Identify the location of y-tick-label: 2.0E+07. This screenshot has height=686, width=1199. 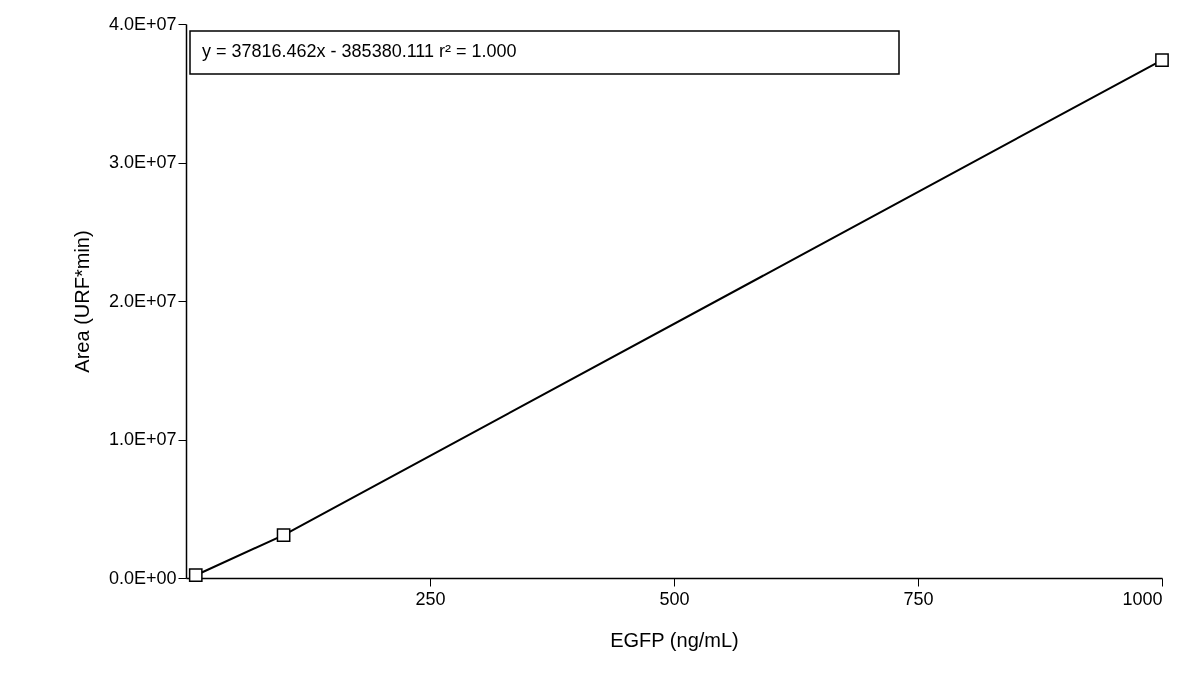
(142, 300).